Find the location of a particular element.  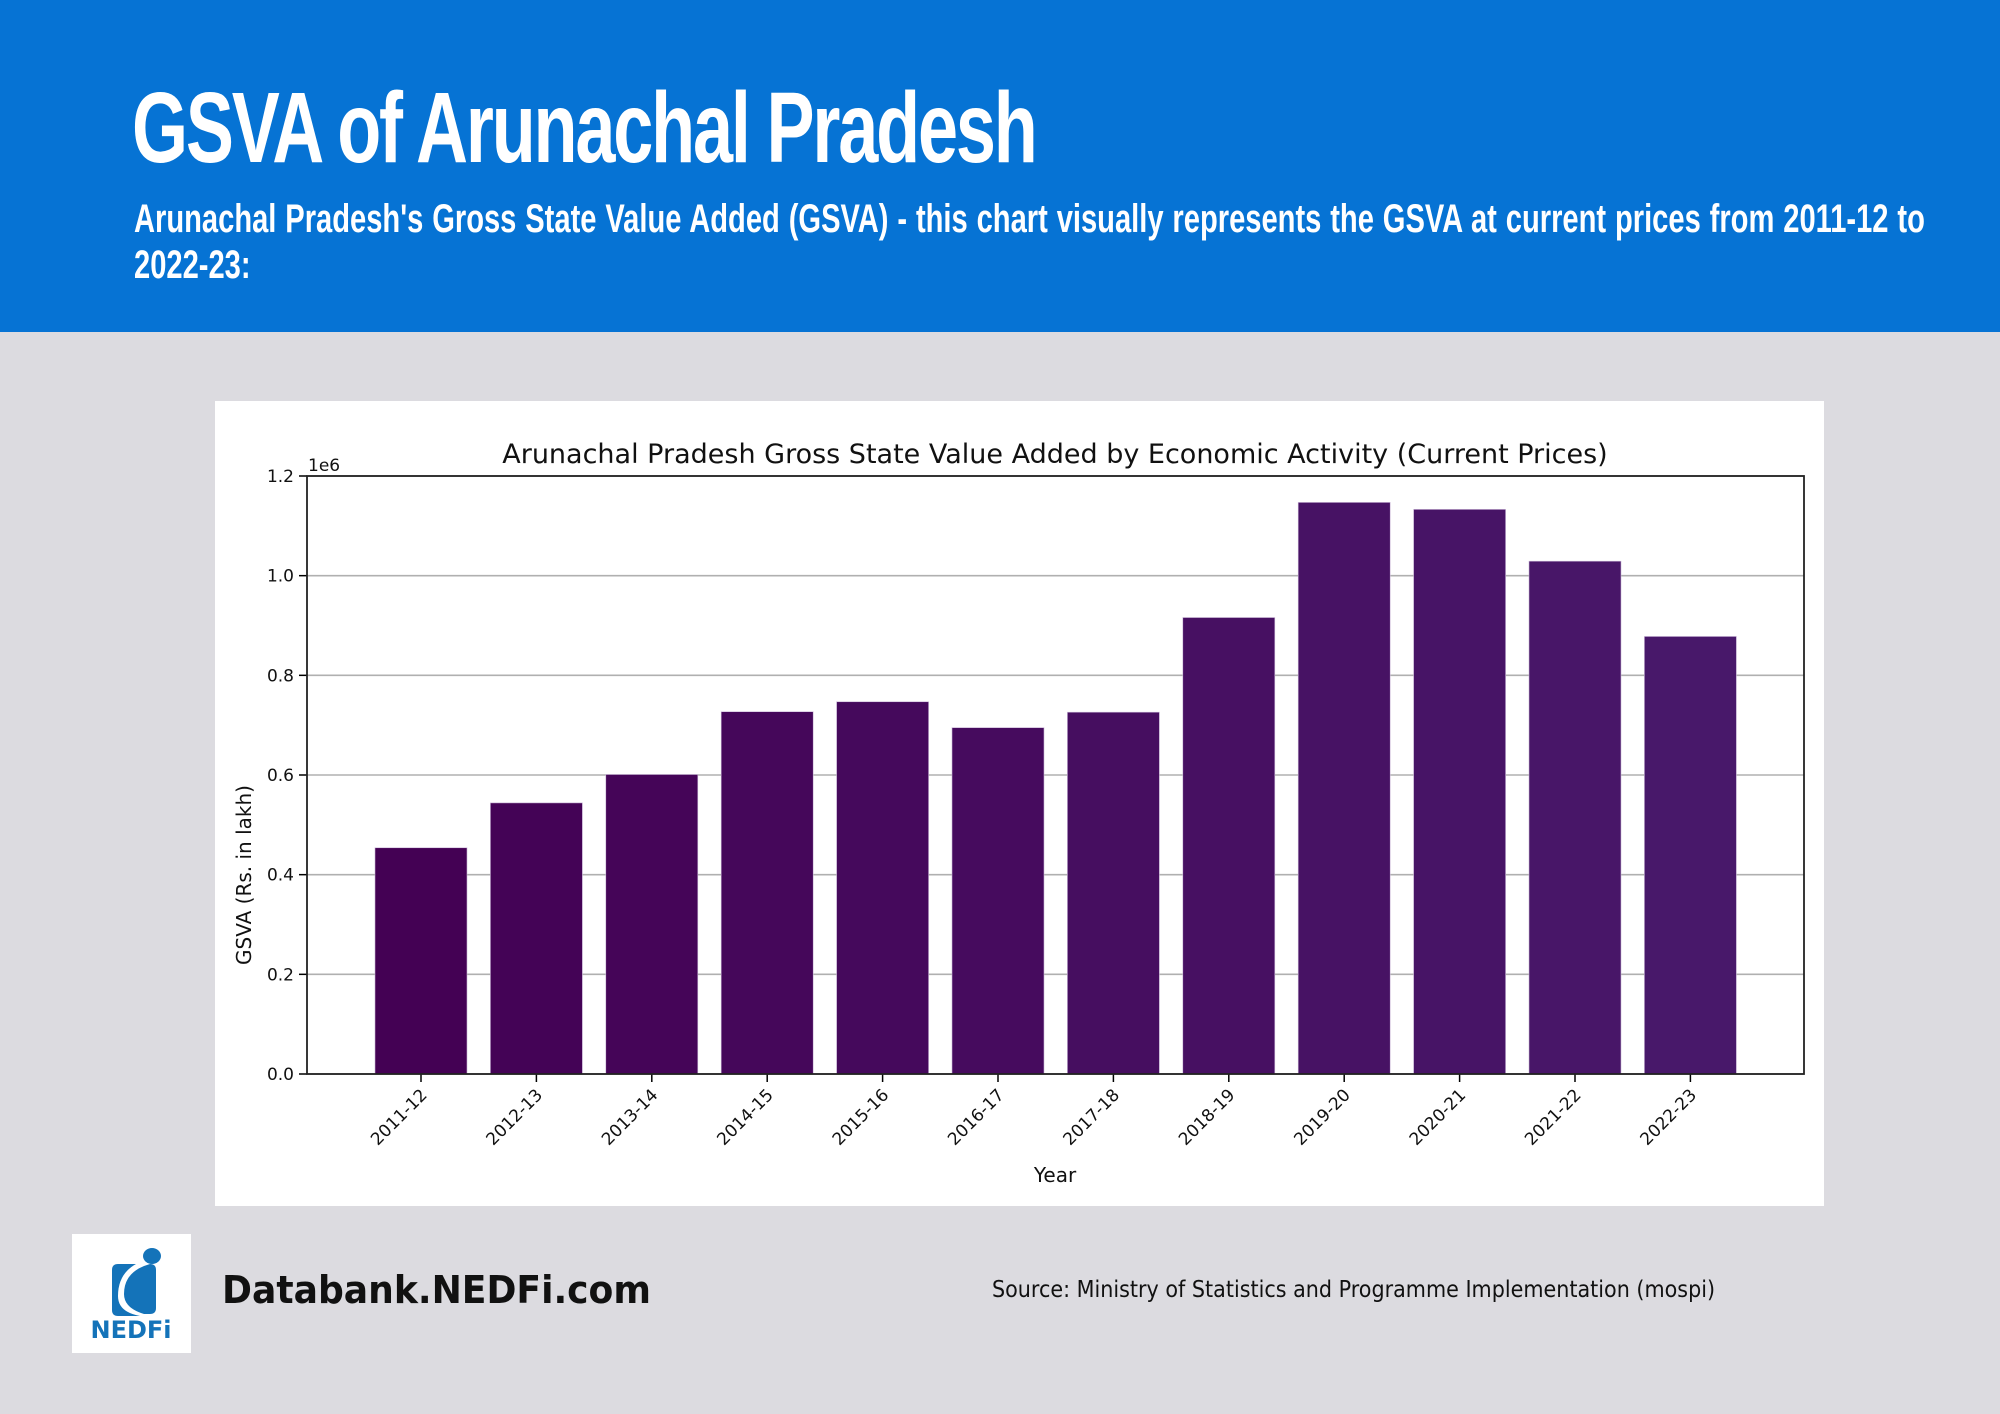

x-tick-label: 2021-22 is located at coordinates (1553, 1117).